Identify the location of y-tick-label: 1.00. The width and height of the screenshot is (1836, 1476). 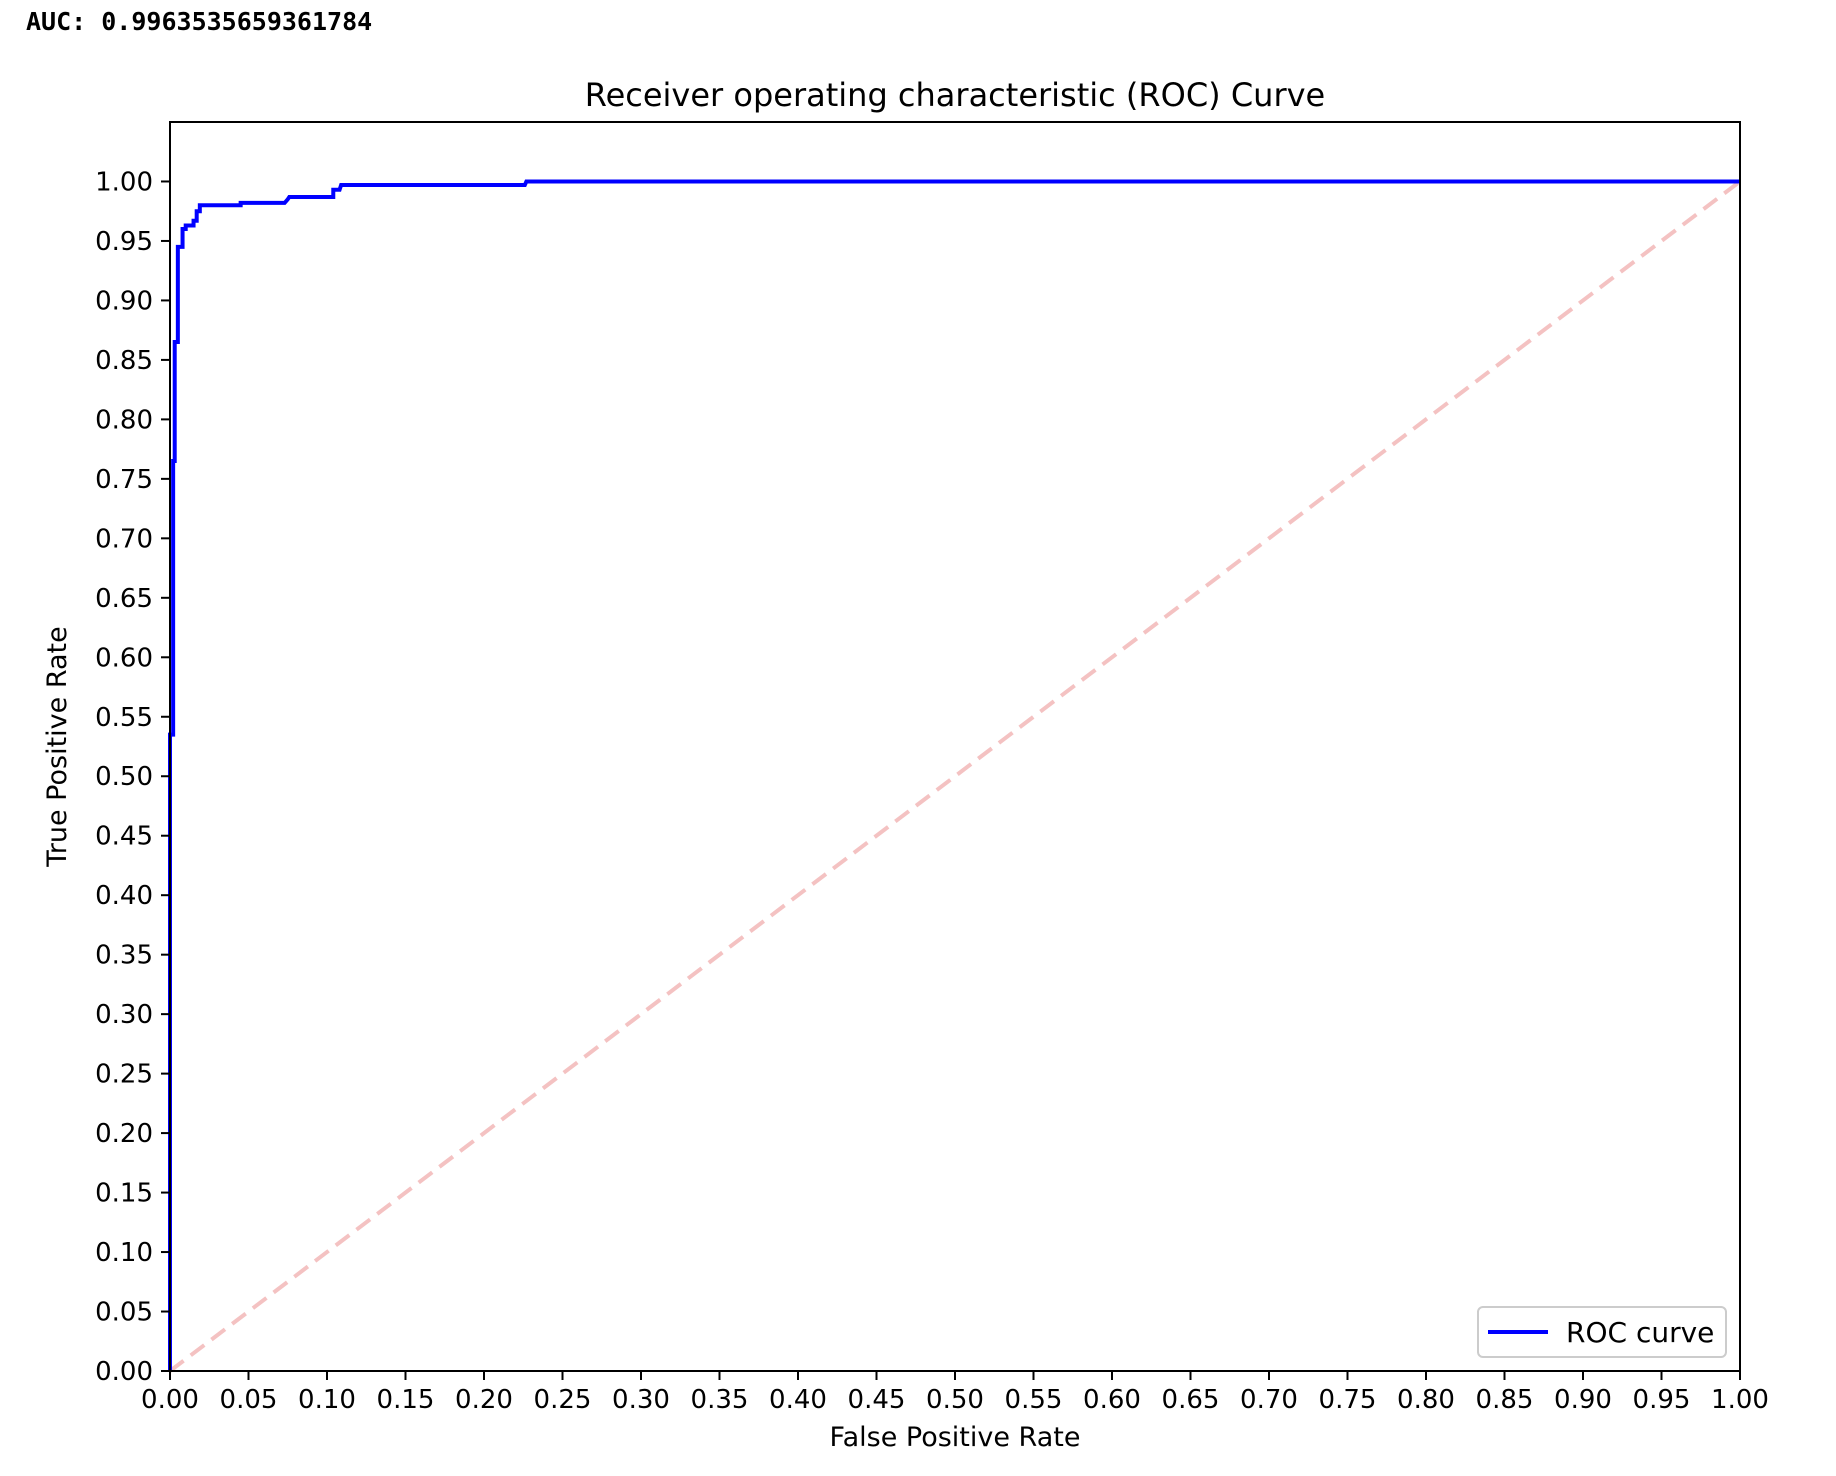
(124, 182).